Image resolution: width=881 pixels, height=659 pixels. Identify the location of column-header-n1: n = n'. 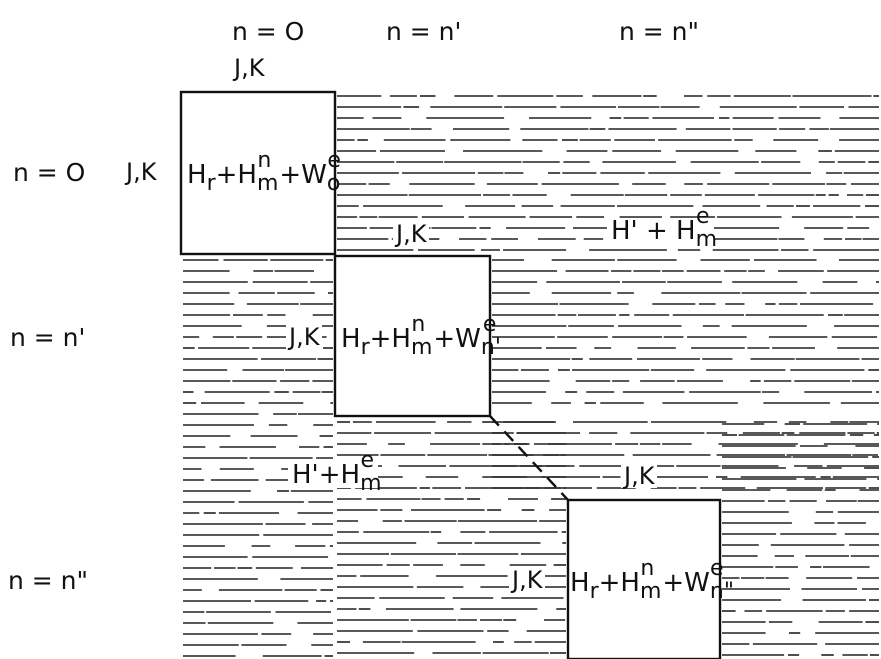
(424, 31).